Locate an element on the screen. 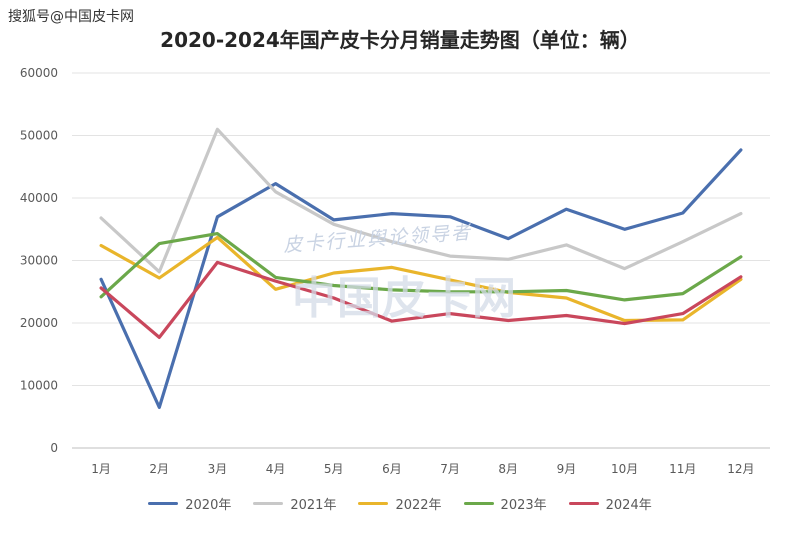 The width and height of the screenshot is (800, 535). x-tick-label: 10月 is located at coordinates (624, 469).